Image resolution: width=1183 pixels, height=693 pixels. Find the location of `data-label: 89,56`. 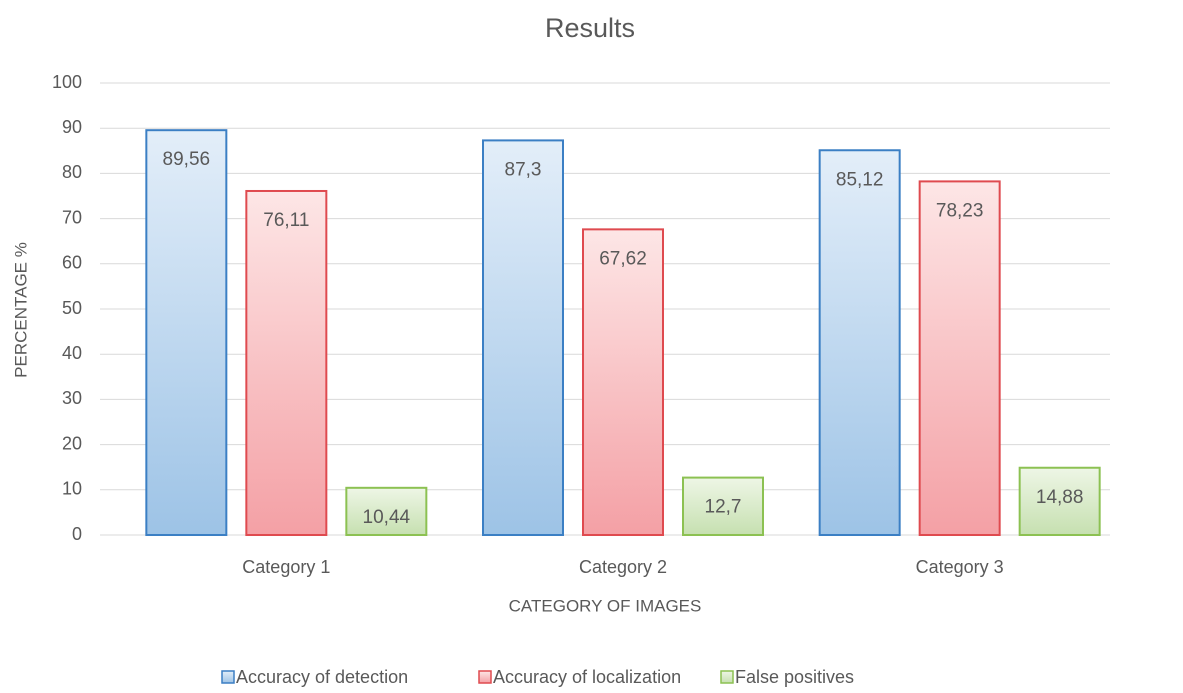

data-label: 89,56 is located at coordinates (187, 159).